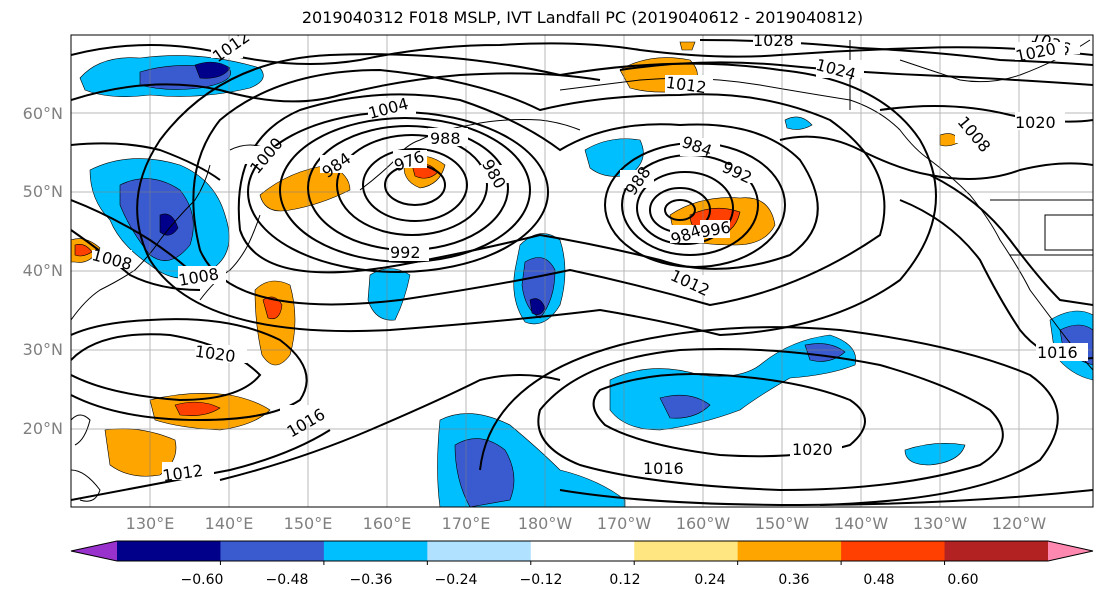  What do you see at coordinates (625, 580) in the screenshot?
I see `colorbar-tick-label: 0.12` at bounding box center [625, 580].